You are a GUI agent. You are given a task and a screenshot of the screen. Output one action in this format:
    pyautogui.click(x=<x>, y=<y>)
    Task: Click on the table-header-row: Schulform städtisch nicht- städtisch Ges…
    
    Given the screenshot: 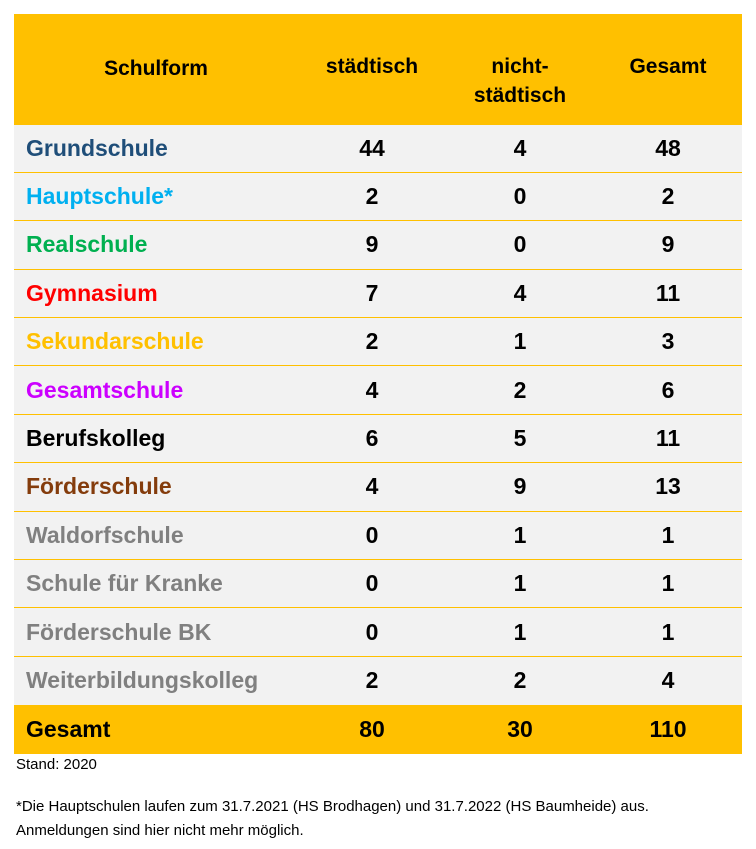 What is the action you would take?
    pyautogui.click(x=378, y=69)
    